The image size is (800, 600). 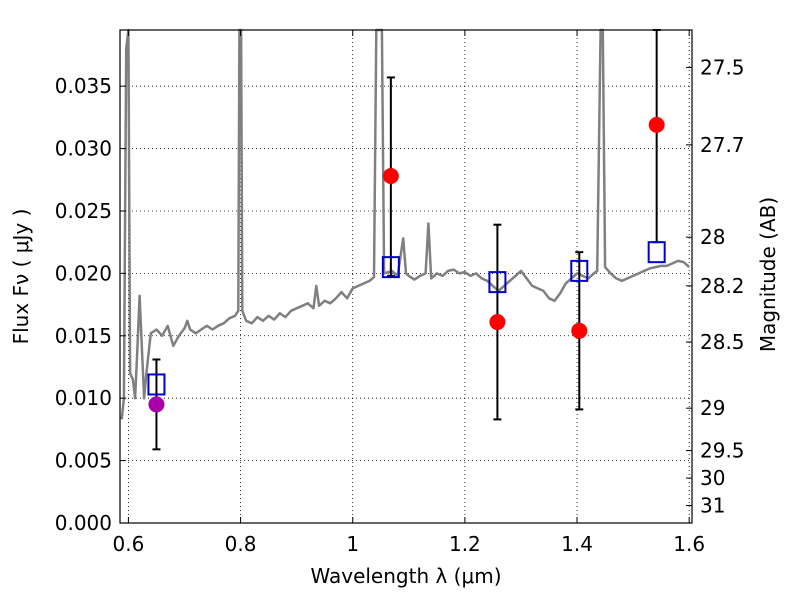 I want to click on x-tick-label: 1.6, so click(x=689, y=544).